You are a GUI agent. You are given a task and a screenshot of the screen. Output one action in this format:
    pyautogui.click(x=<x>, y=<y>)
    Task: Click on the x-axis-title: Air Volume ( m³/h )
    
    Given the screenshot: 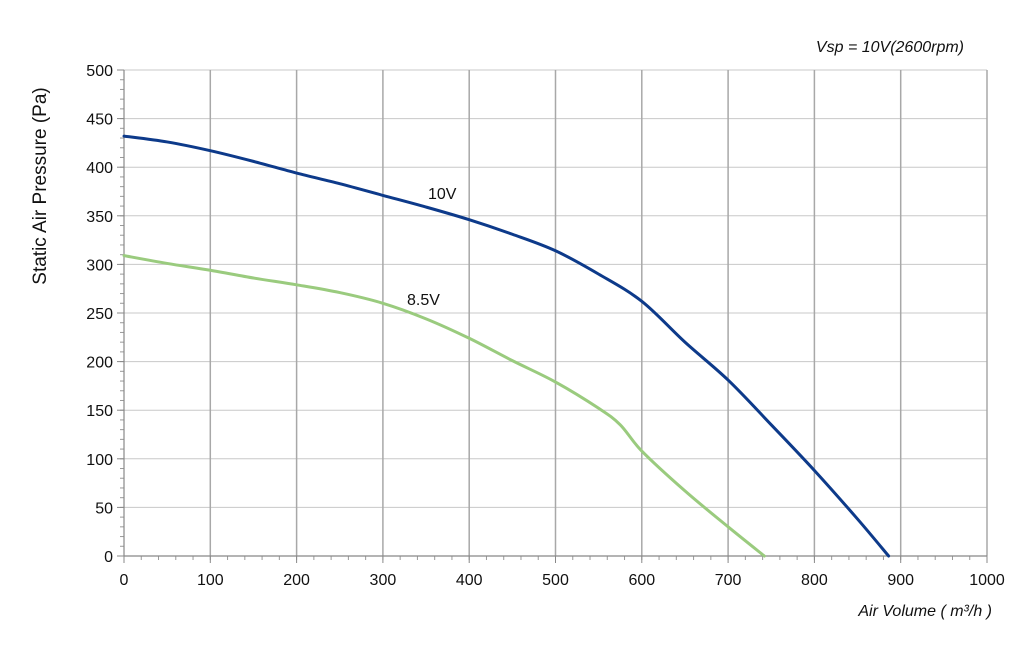 What is the action you would take?
    pyautogui.click(x=924, y=611)
    